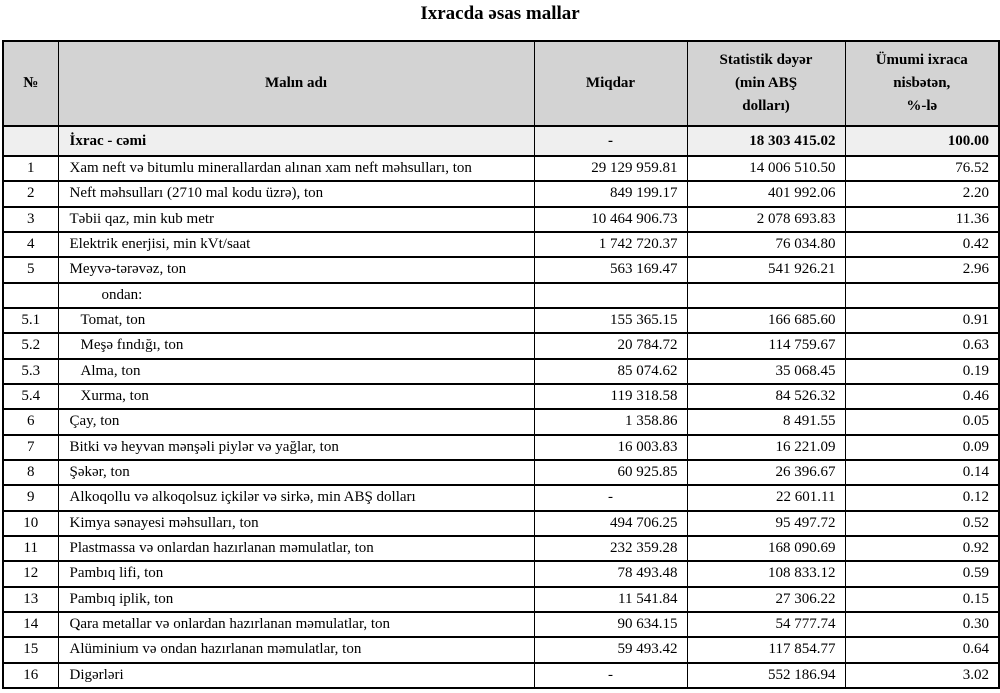 The width and height of the screenshot is (1000, 693). What do you see at coordinates (766, 194) in the screenshot?
I see `row-value-cell: 401 992.06` at bounding box center [766, 194].